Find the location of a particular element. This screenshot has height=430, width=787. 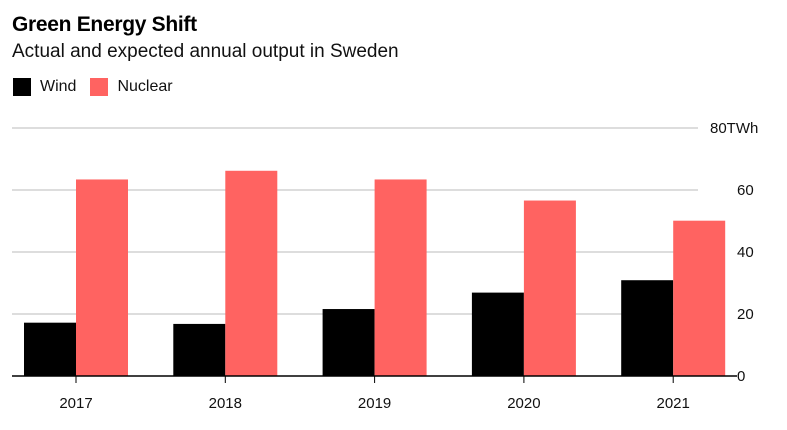

x-tick-labels: 2017 2018 2019 2020 2021 is located at coordinates (374, 403).